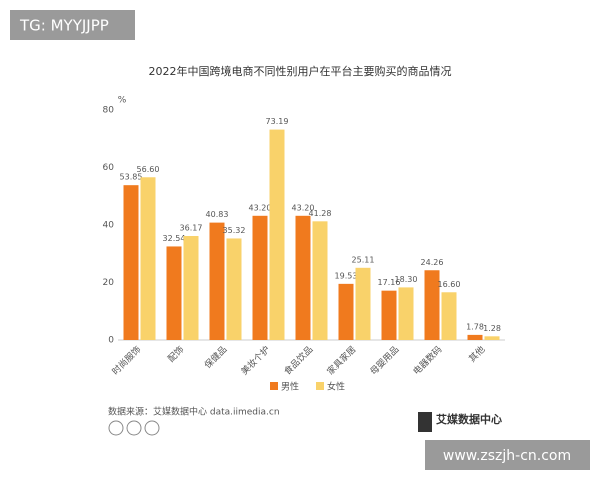 The width and height of the screenshot is (600, 484). I want to click on value-label: 53.85, so click(131, 177).